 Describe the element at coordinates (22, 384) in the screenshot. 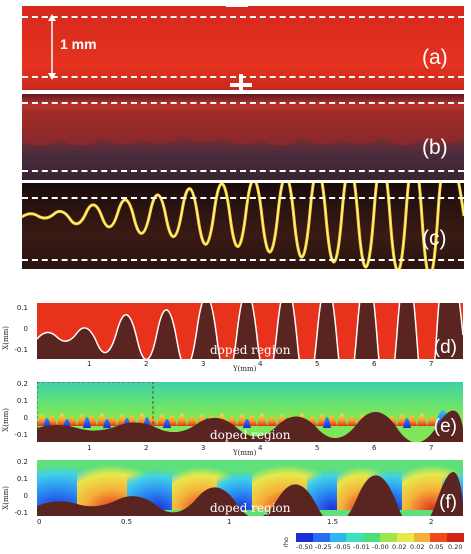

I see `panel-e-ytick: 0.2` at that location.